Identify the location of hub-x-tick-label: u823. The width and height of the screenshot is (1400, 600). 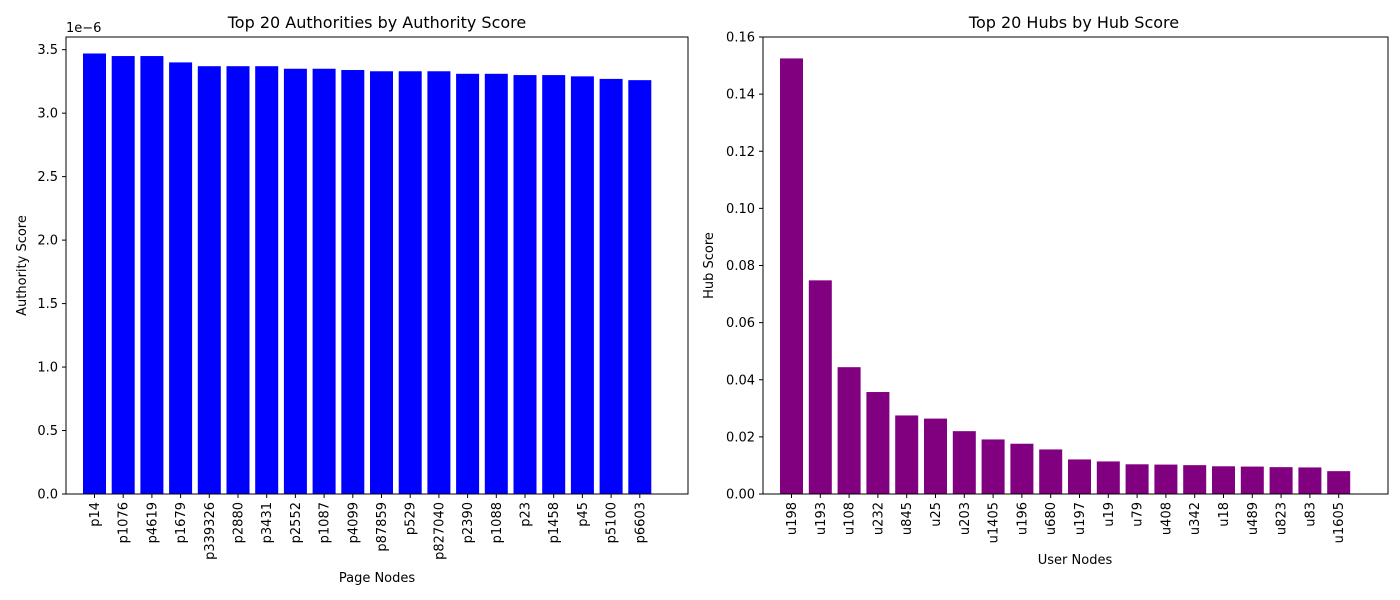
(1282, 518).